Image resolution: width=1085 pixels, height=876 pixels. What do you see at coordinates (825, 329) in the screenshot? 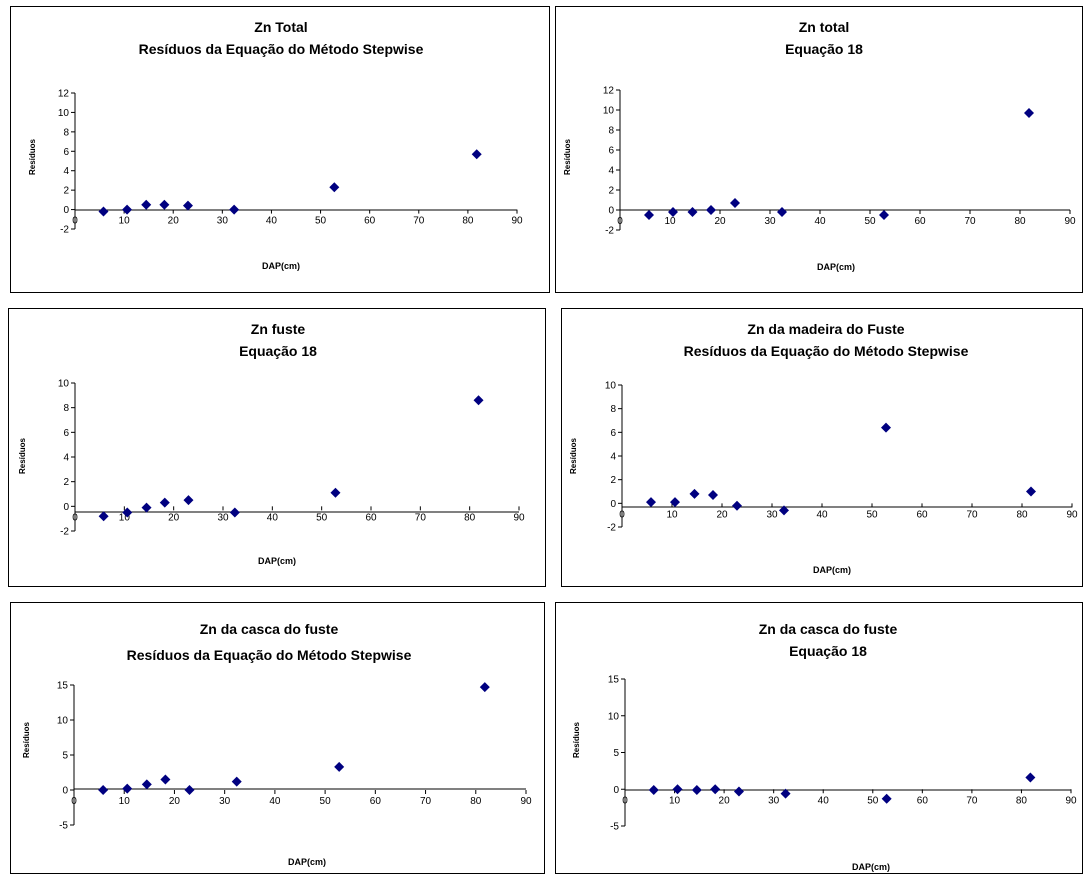
I see `chart-title: Zn da madeira do Fuste` at bounding box center [825, 329].